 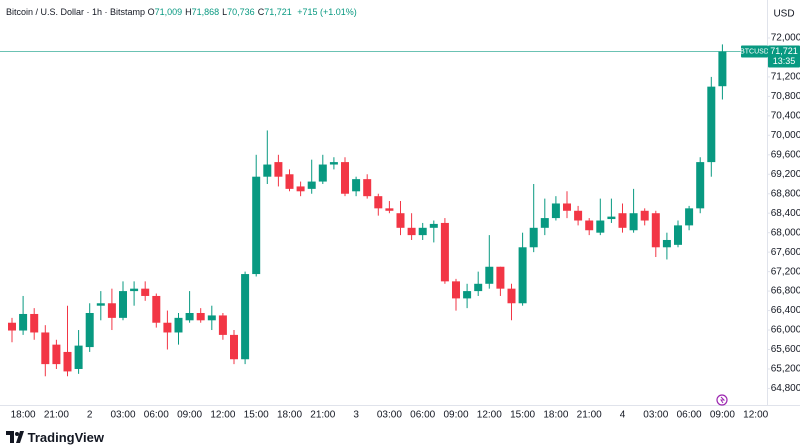 I want to click on symbol-label: BTCUSD, so click(x=754, y=51).